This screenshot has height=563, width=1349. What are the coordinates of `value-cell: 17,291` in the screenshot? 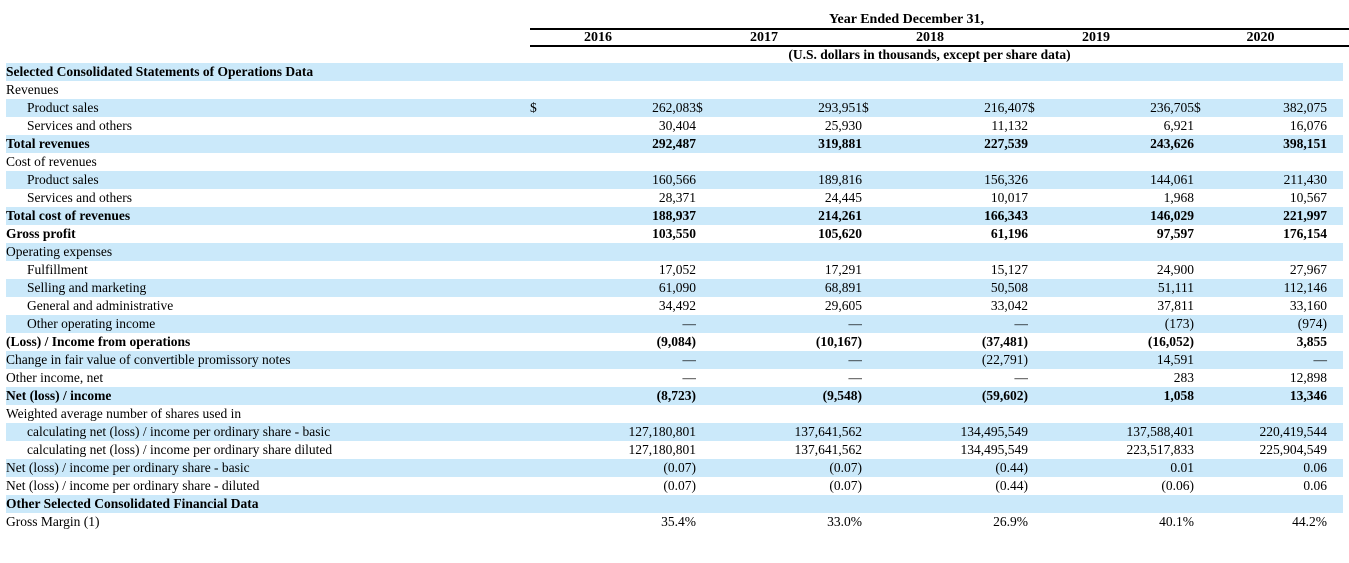 It's located at (843, 269).